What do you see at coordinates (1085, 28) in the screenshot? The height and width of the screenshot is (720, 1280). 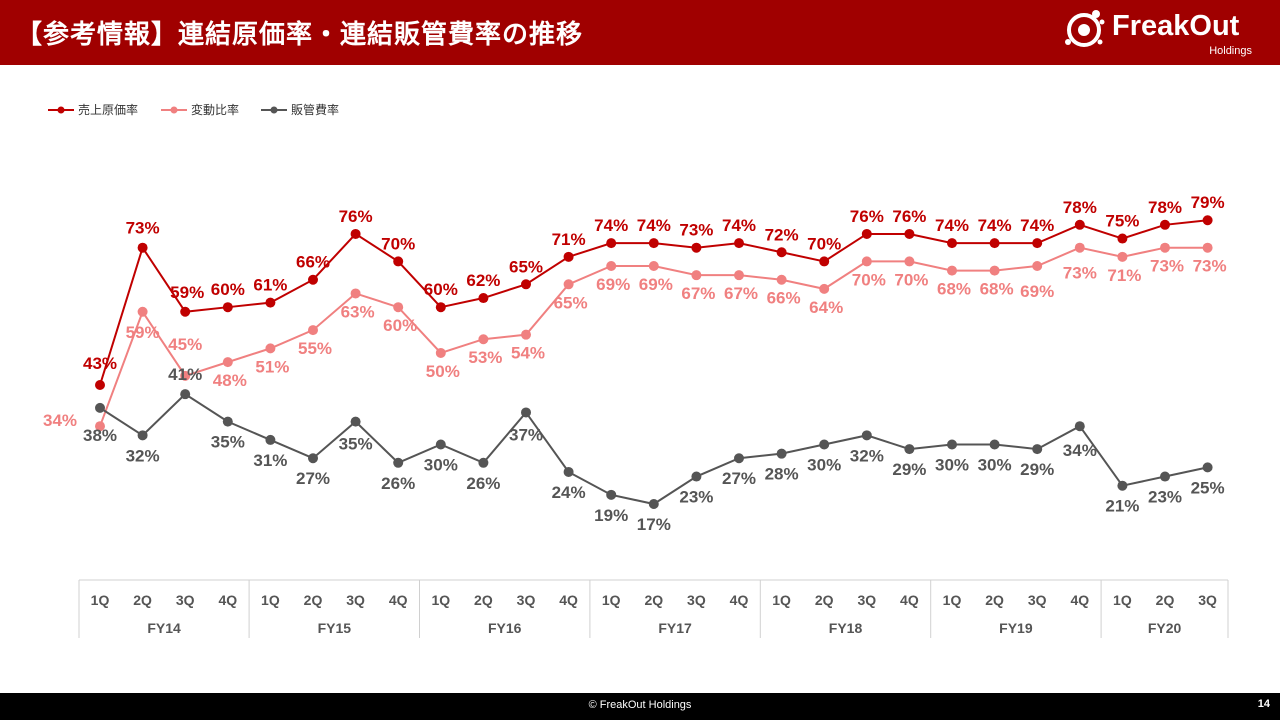 I see `logo-icon` at bounding box center [1085, 28].